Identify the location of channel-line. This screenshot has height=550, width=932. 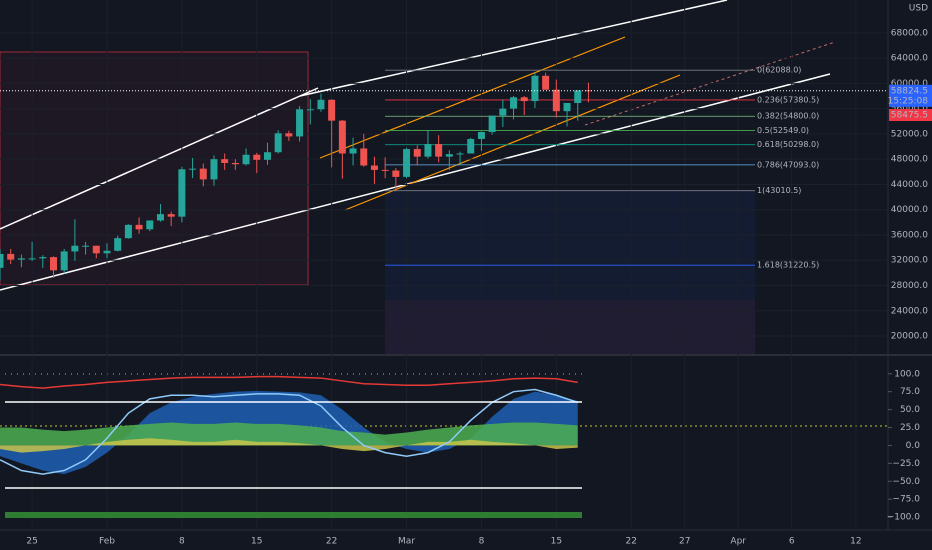
(472, 97).